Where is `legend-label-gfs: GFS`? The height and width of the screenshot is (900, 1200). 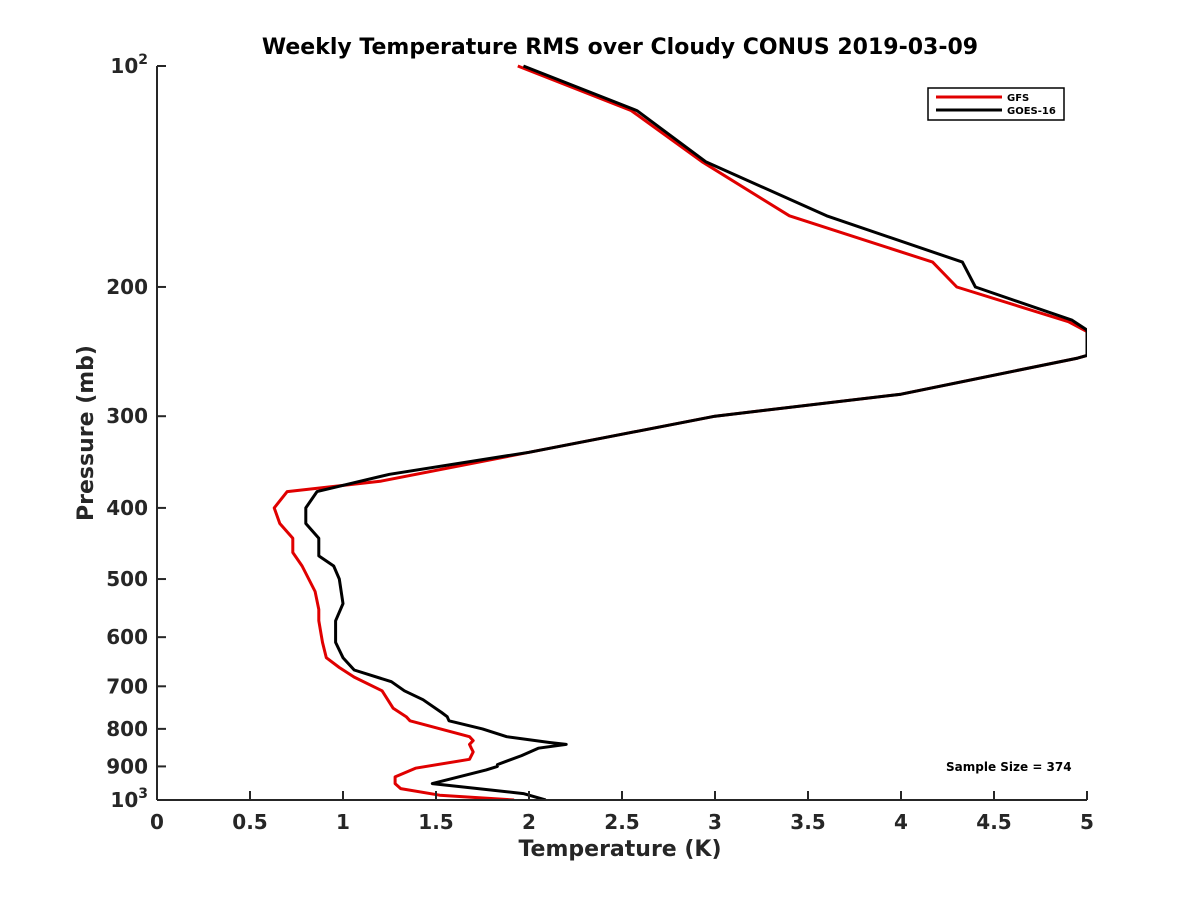
legend-label-gfs: GFS is located at coordinates (1018, 98).